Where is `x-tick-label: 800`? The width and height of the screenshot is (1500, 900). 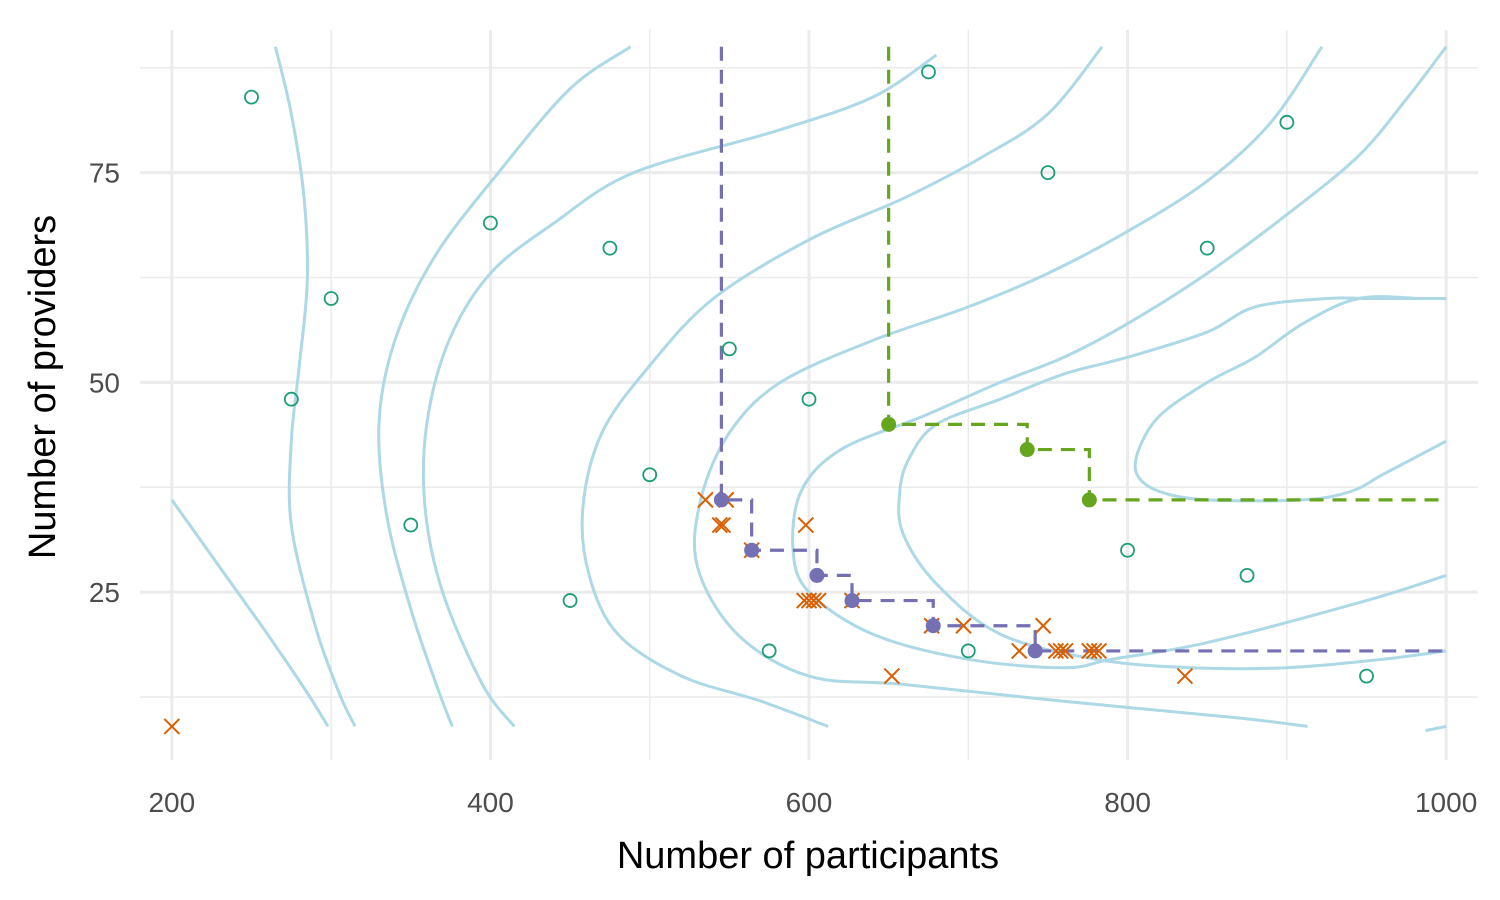
x-tick-label: 800 is located at coordinates (1127, 802).